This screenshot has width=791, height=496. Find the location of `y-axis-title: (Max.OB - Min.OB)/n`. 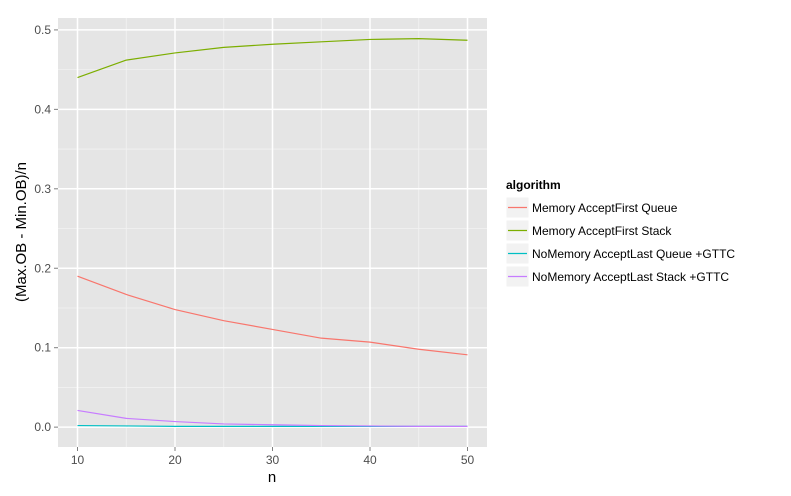

y-axis-title: (Max.OB - Min.OB)/n is located at coordinates (21, 232).